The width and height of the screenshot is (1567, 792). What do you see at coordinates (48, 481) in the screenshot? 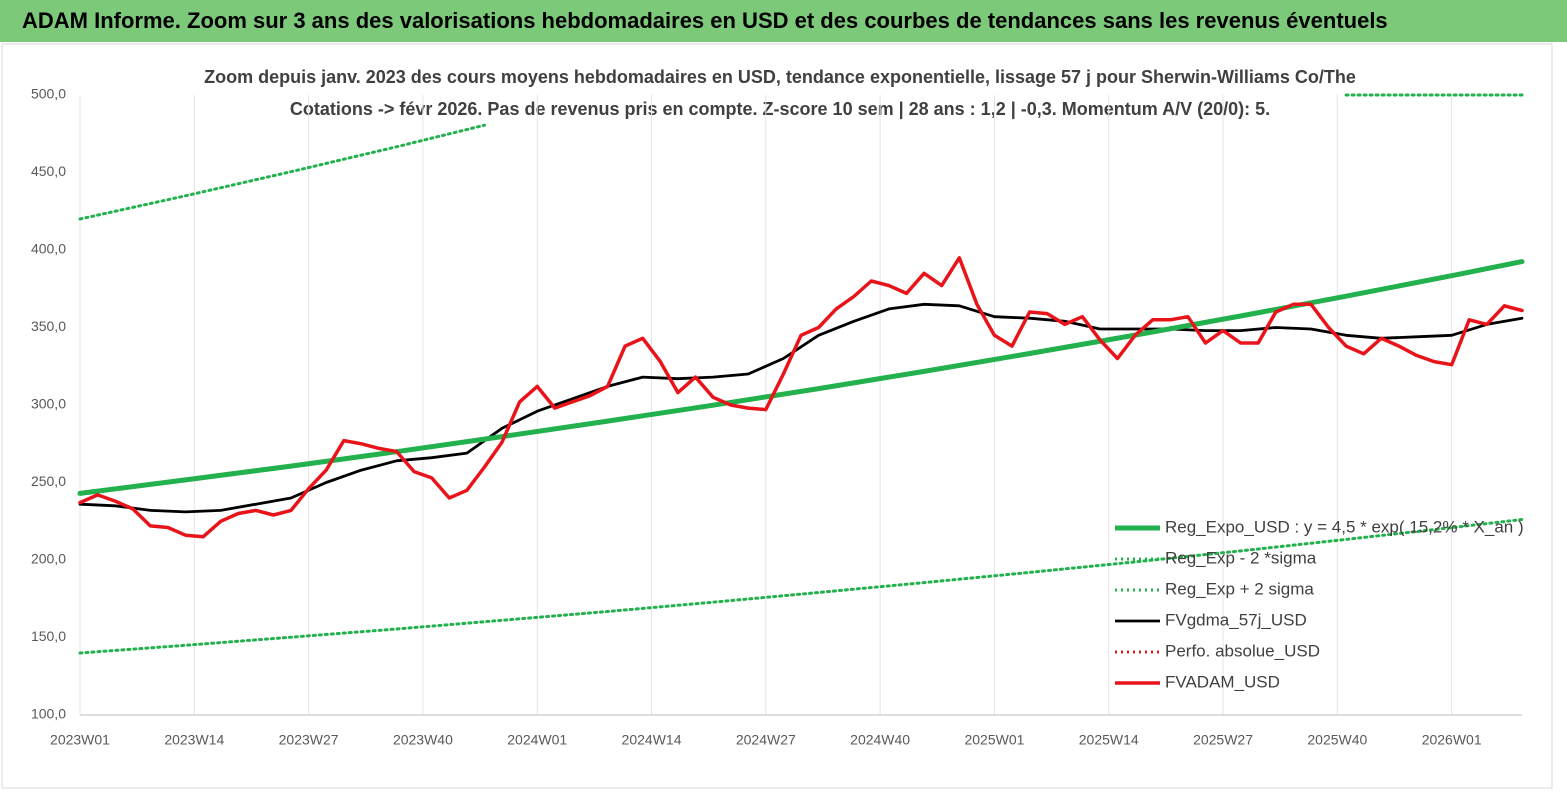
I see `y-tick-label: 250,0` at bounding box center [48, 481].